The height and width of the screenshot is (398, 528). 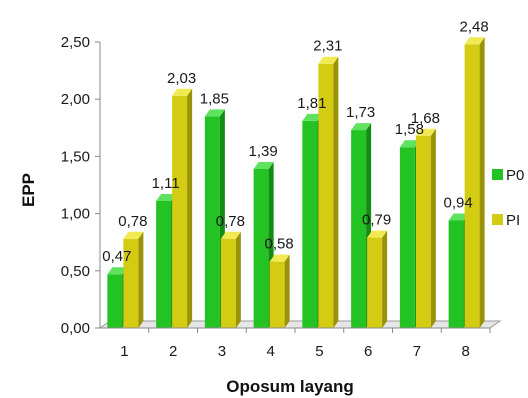 What do you see at coordinates (28, 190) in the screenshot?
I see `y-axis-title: EPP` at bounding box center [28, 190].